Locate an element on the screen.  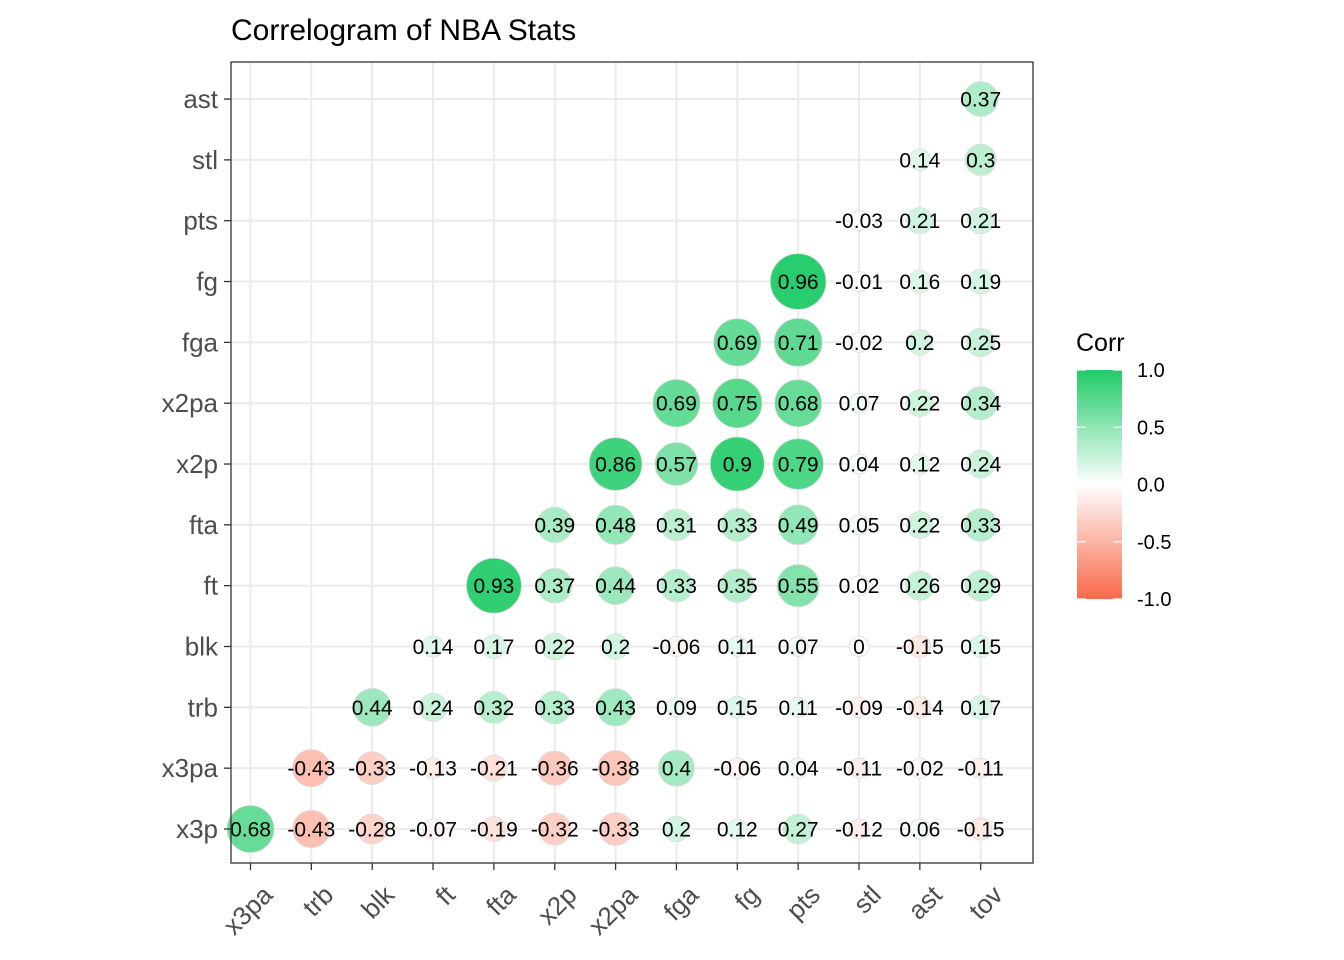
corr-label-x3p-x2pa: -0.33 is located at coordinates (616, 830).